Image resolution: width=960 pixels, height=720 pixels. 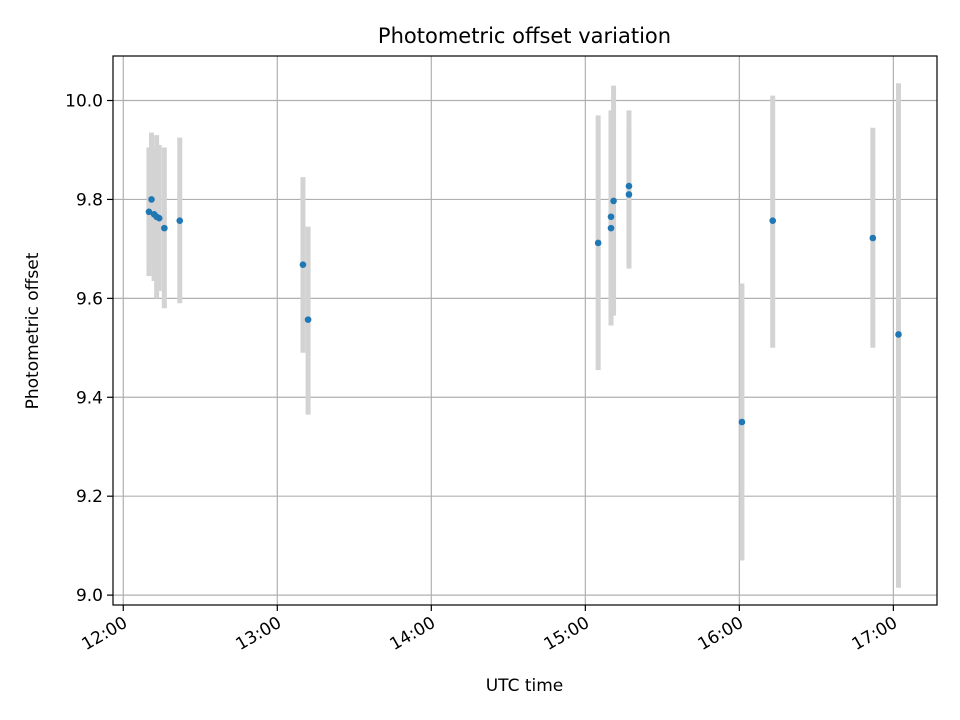 I want to click on y-axis: 9.0 9.2 9.4 9.6 9.8 10.0, so click(x=89, y=349).